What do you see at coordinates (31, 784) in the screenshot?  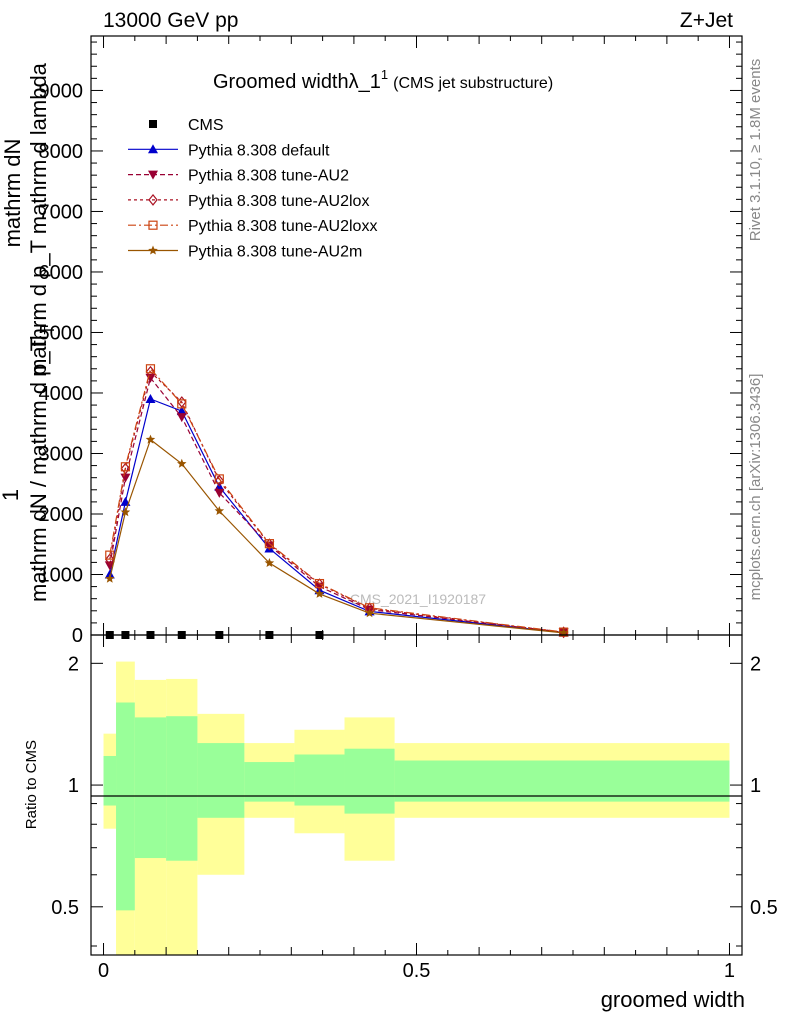 I see `ratio-ylabel: Ratio to CMS` at bounding box center [31, 784].